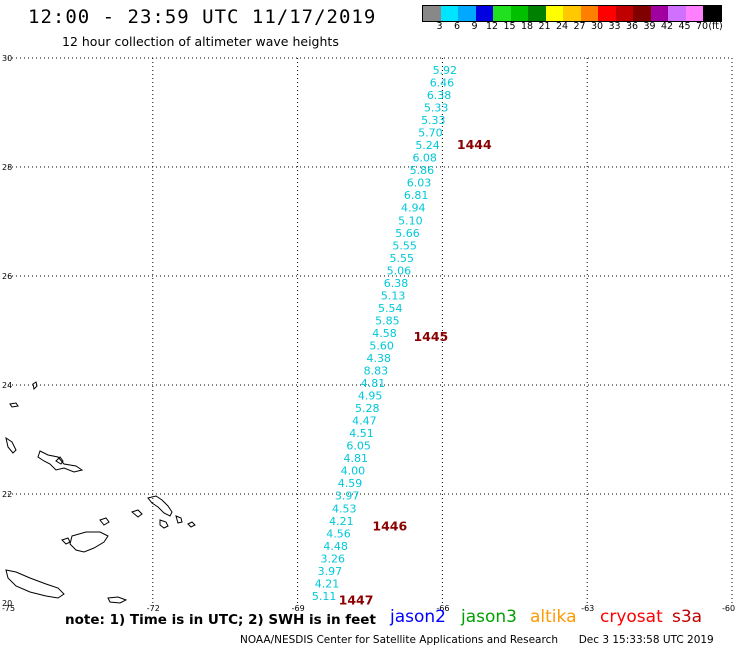 This screenshot has width=740, height=650. I want to click on lon-tick-label: -60, so click(728, 608).